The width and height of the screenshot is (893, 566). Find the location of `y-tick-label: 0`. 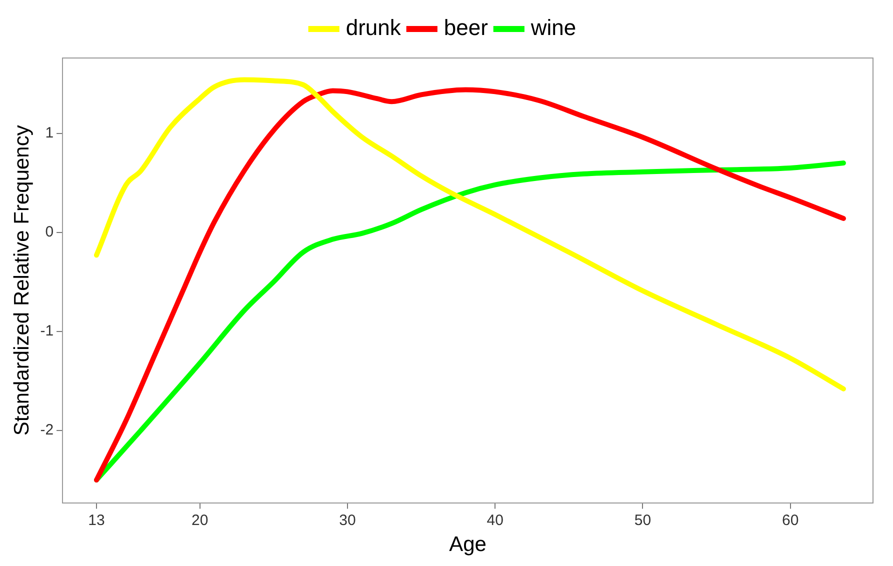

y-tick-label: 0 is located at coordinates (49, 231).